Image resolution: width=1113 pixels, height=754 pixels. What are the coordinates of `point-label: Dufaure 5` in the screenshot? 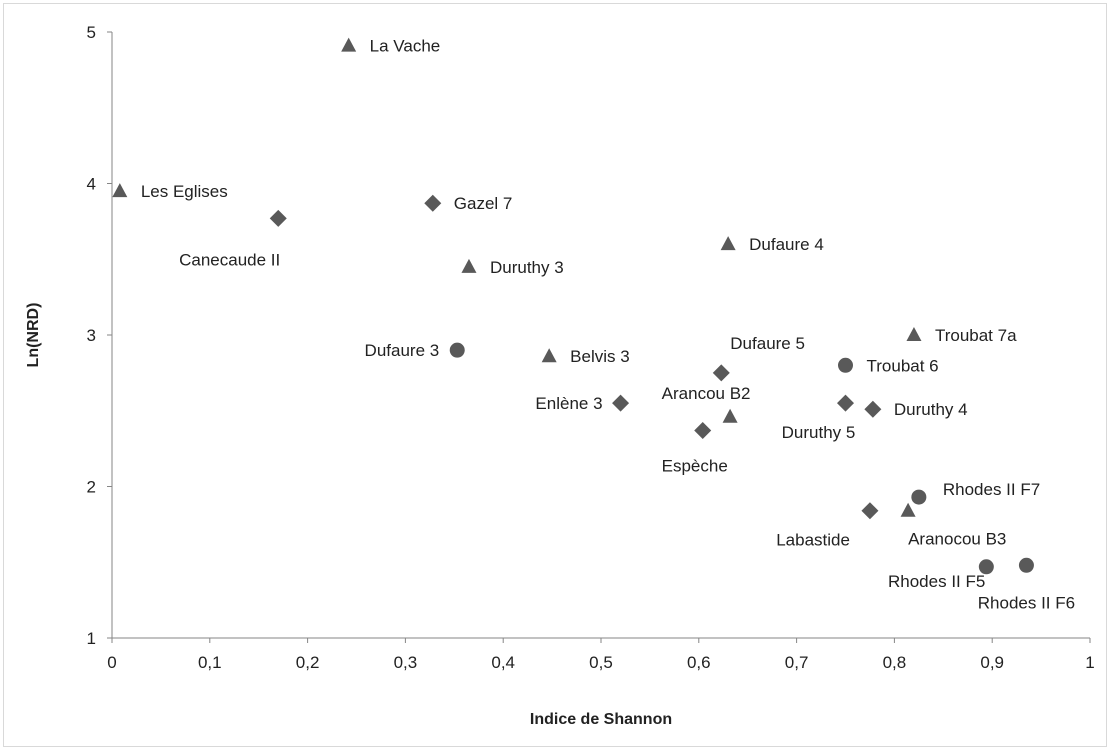 It's located at (767, 343).